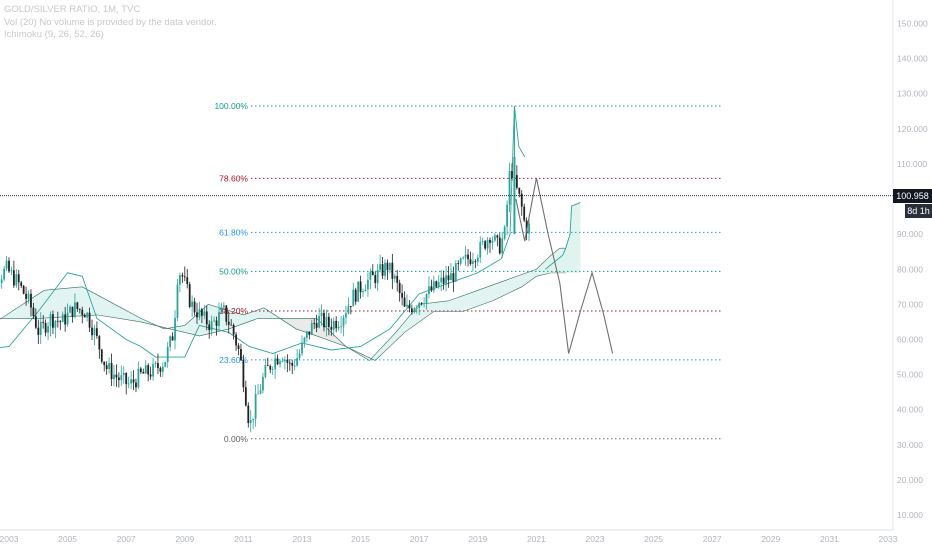  Describe the element at coordinates (72, 9) in the screenshot. I see `symbol-title: GOLD/SILVER RATIO, 1M, TVC` at that location.